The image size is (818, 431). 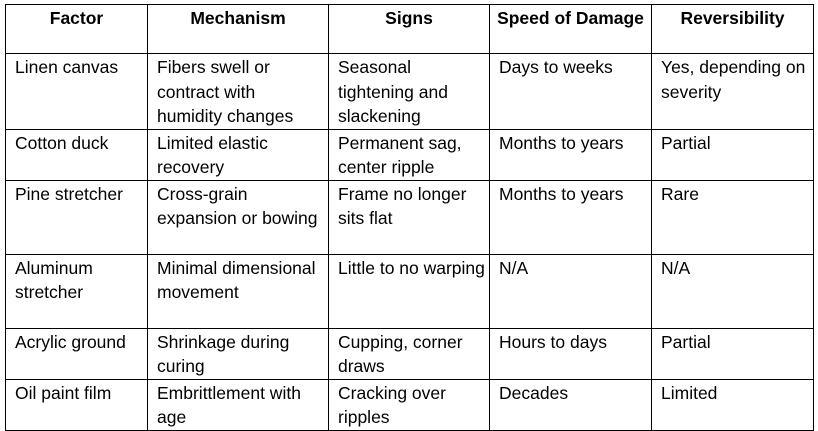 I want to click on cell-speed: Decades, so click(x=570, y=404).